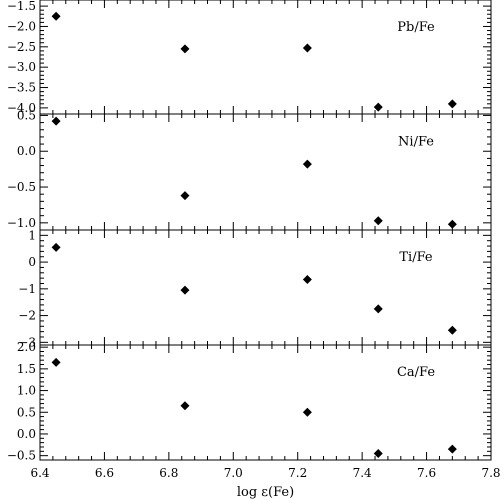  I want to click on ytick-label: 1.0, so click(26, 391).